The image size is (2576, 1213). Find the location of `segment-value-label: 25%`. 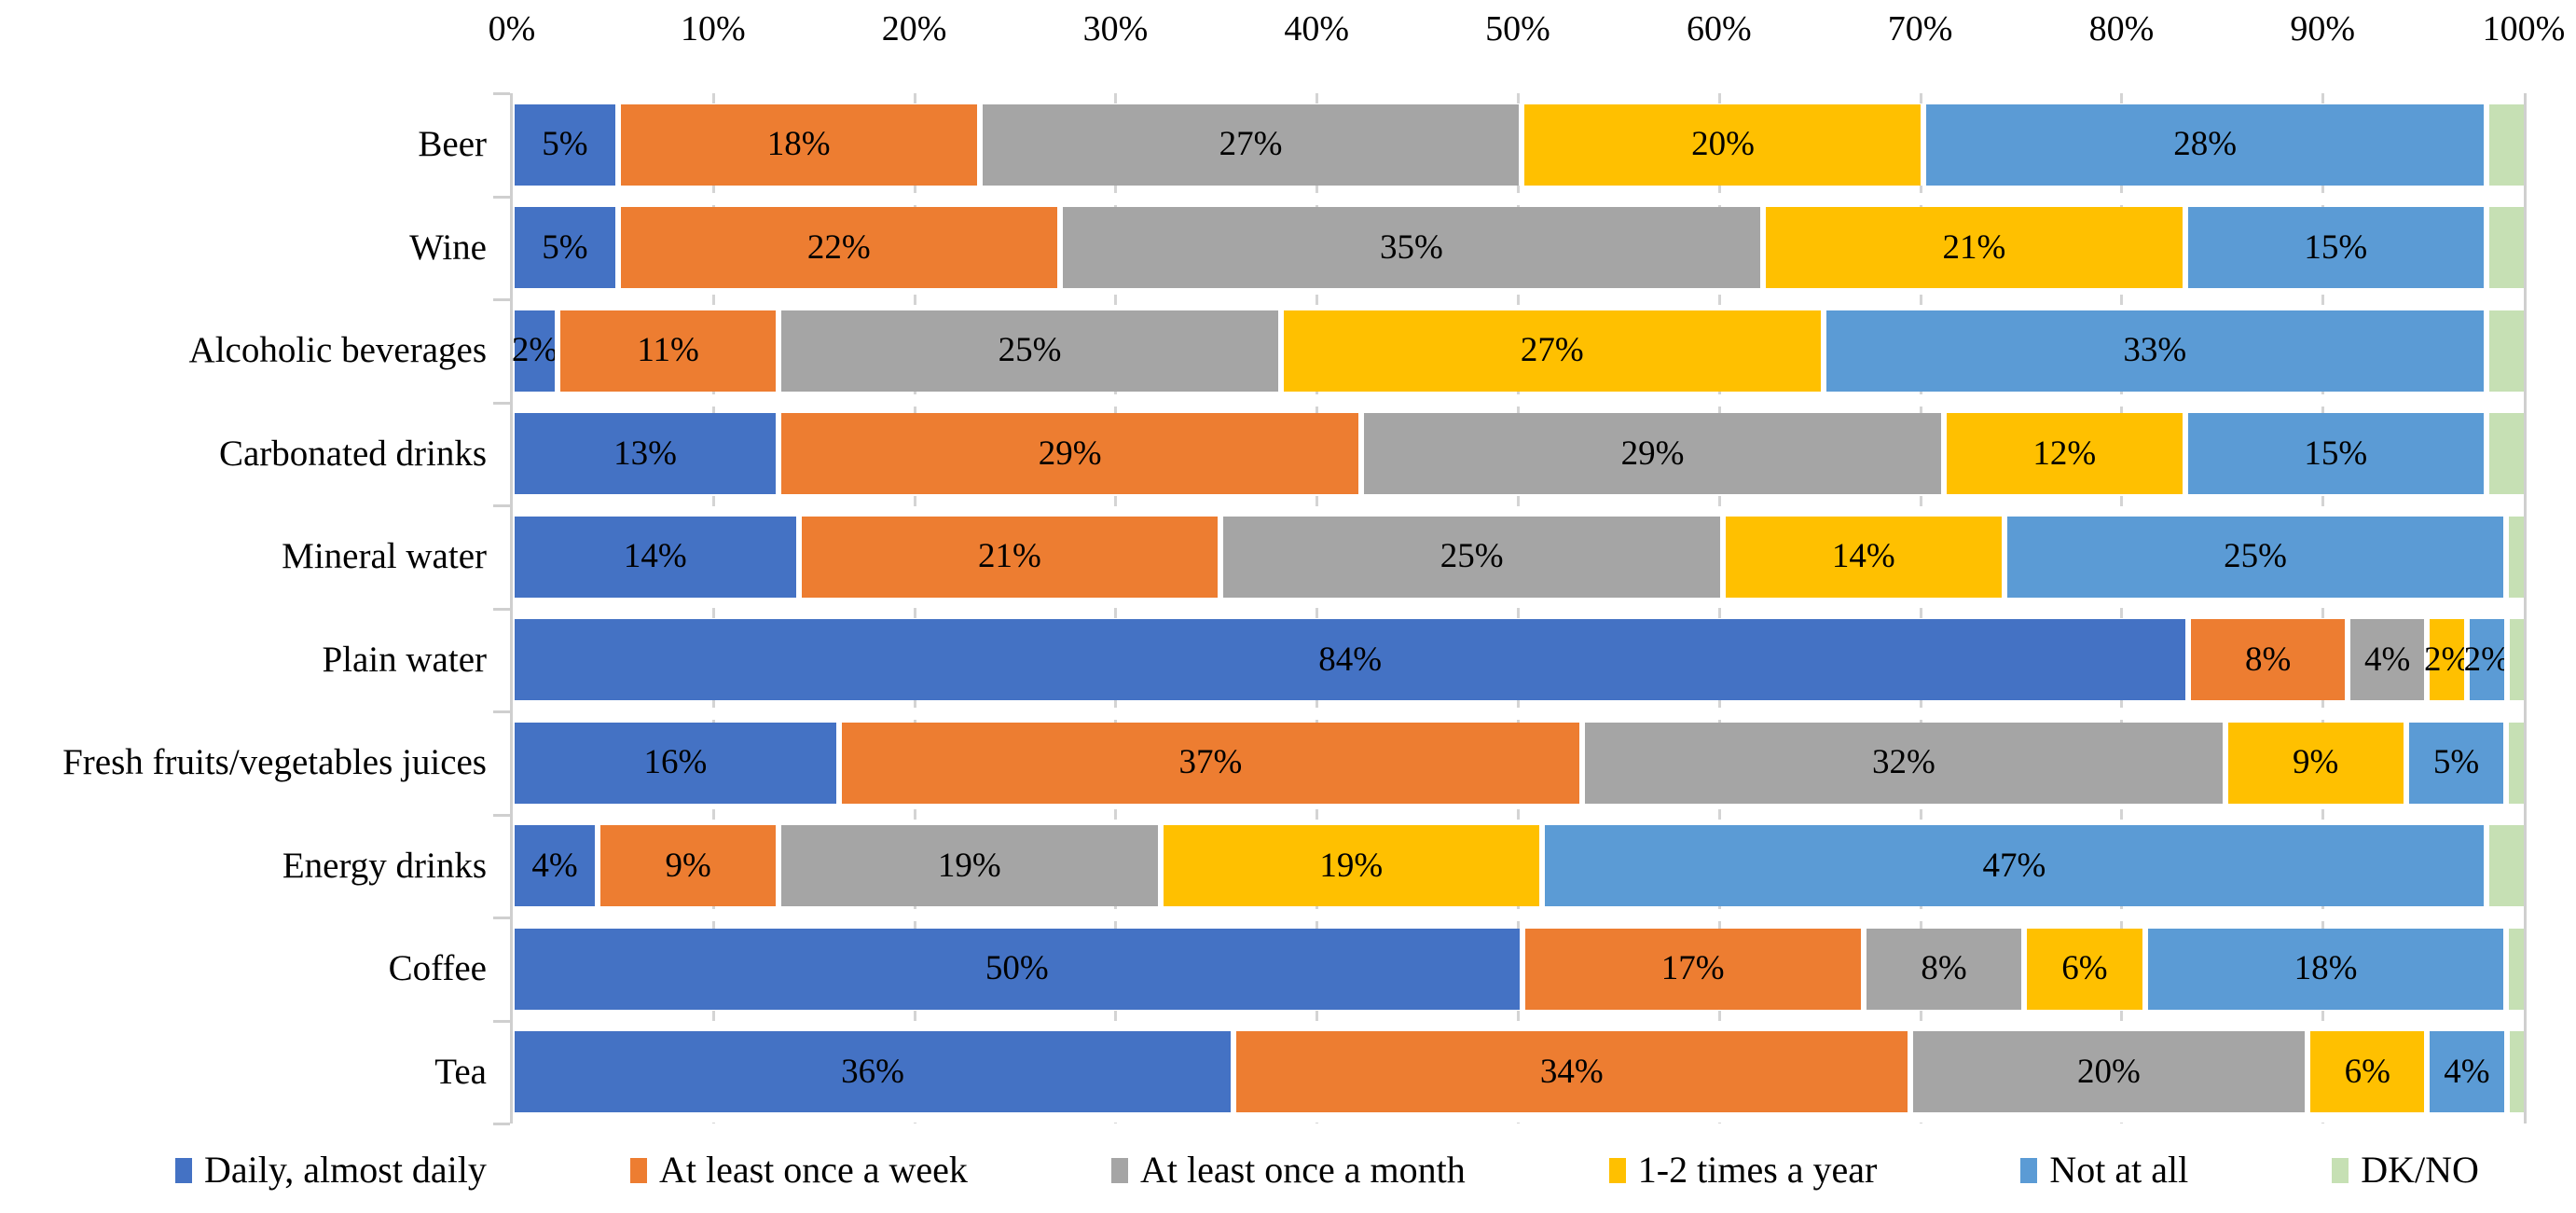

segment-value-label: 25% is located at coordinates (2255, 556).